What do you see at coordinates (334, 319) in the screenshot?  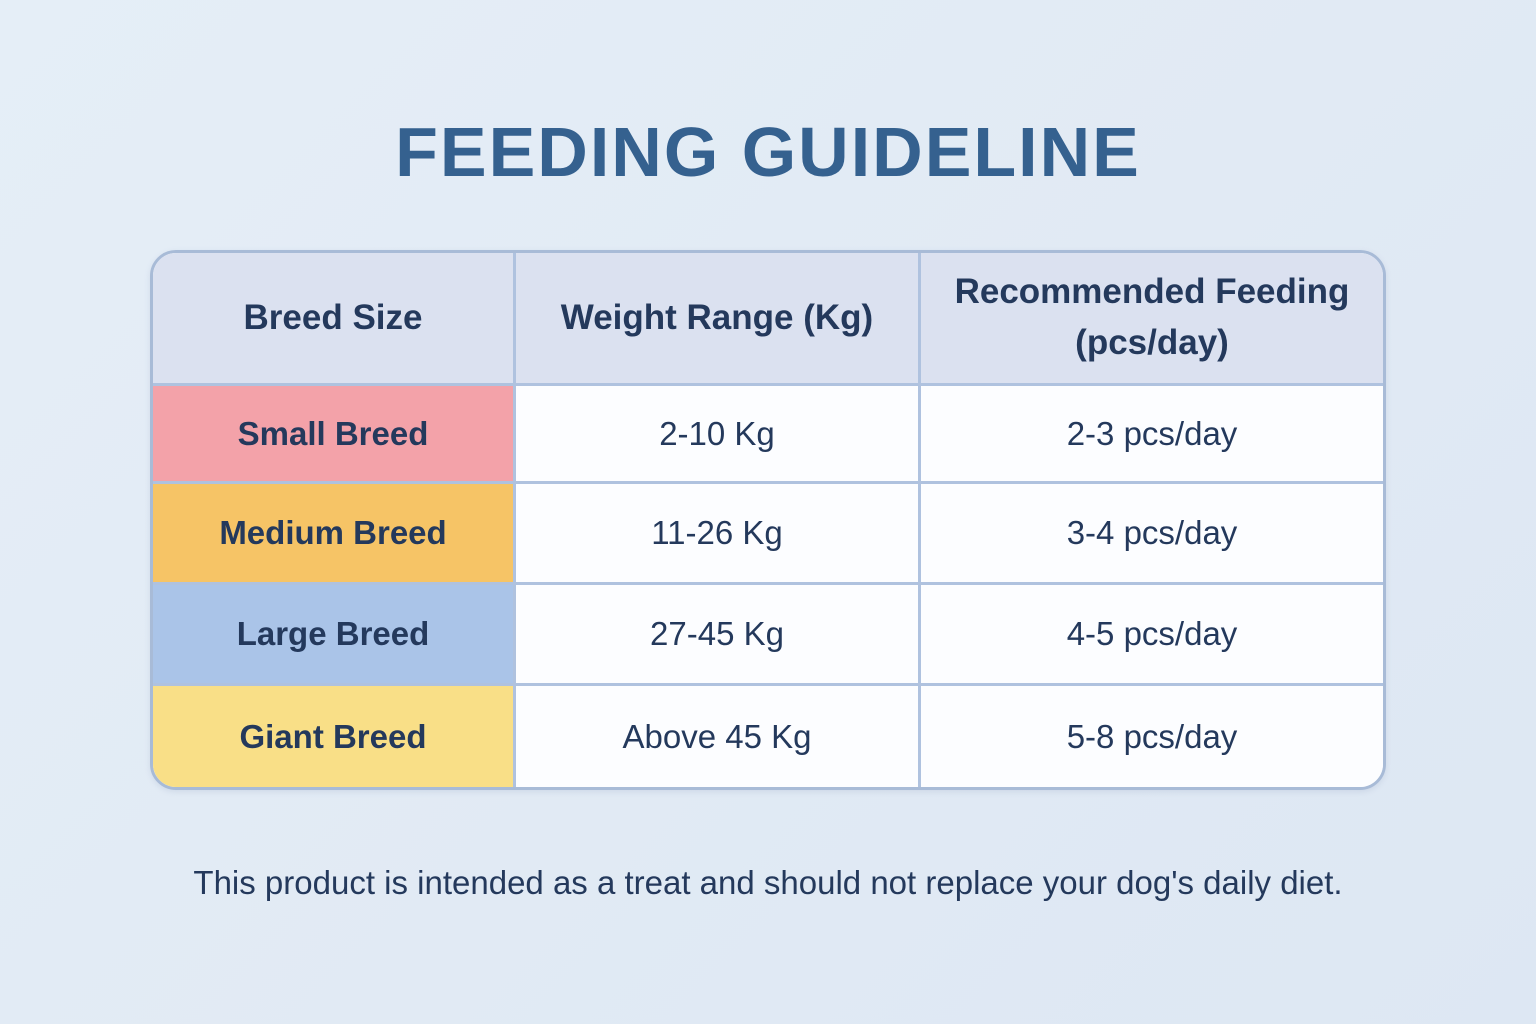 I see `column-header-breed-size: Breed Size` at bounding box center [334, 319].